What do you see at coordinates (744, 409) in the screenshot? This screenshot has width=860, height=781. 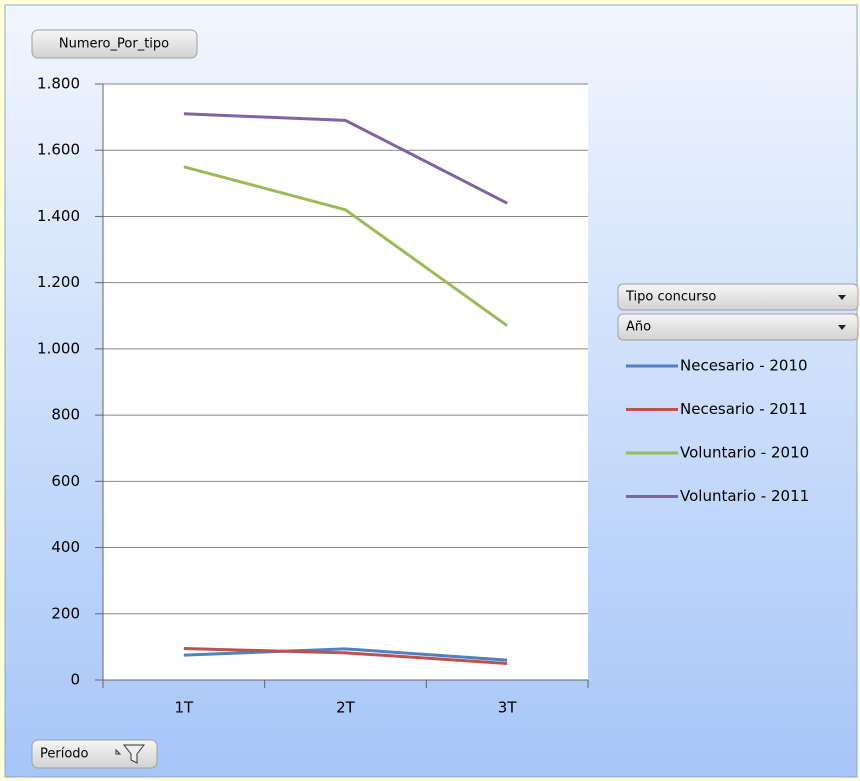 I see `legend-label: Necesario - 2011` at bounding box center [744, 409].